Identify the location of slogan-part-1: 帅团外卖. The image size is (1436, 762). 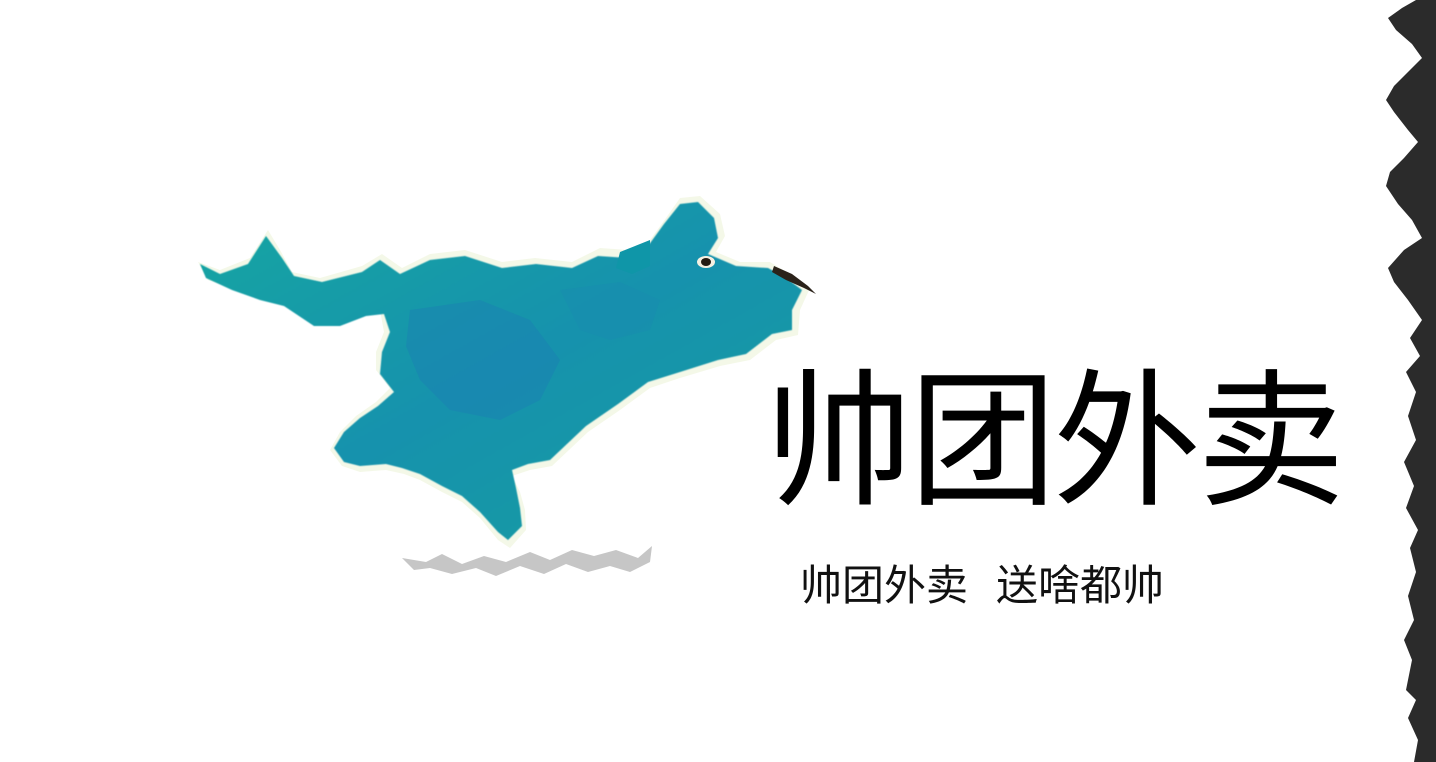
(884, 585).